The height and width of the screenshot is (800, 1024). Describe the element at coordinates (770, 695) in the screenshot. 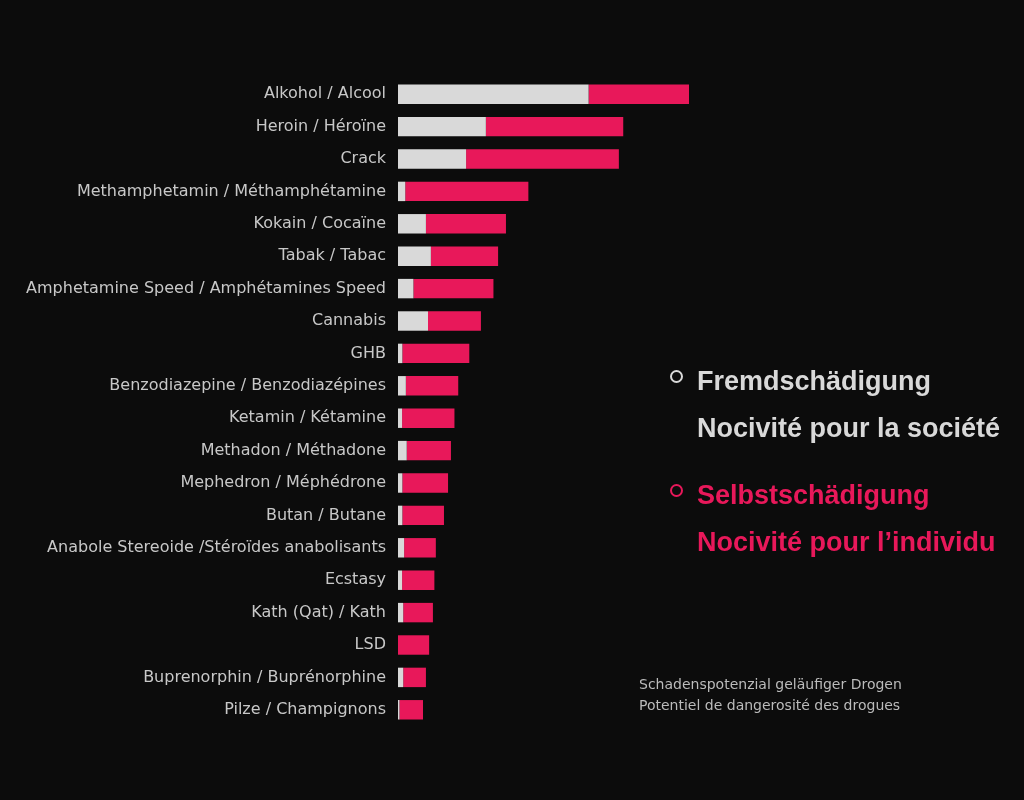

I see `annotation: Schadenspotenzial geläufiger Drogen Potentiel de dangerosité des drogues` at that location.